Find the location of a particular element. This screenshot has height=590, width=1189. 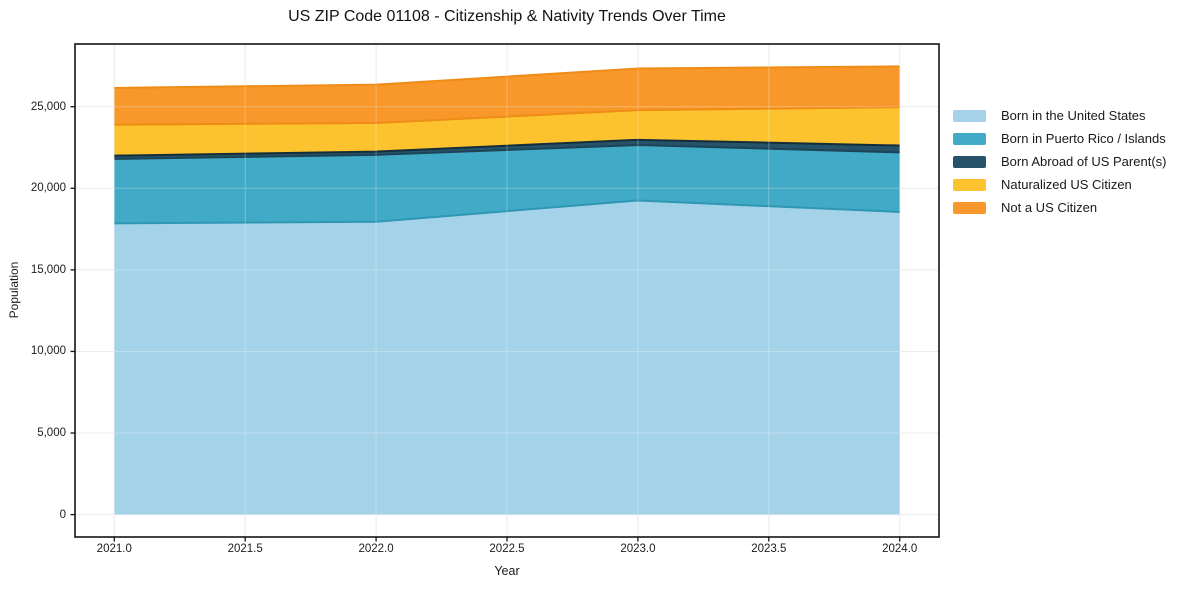

edge-born-pr is located at coordinates (507, 152).